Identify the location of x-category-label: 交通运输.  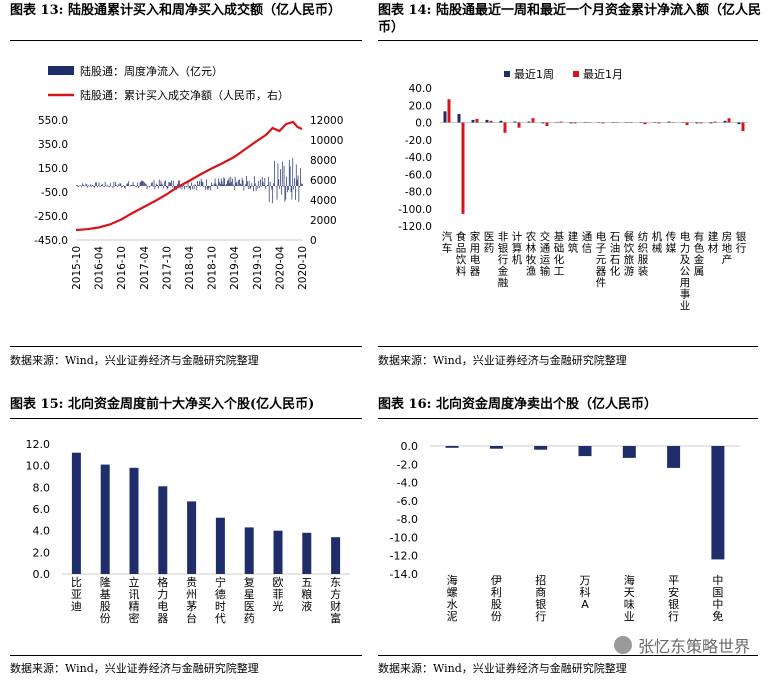
(545, 254).